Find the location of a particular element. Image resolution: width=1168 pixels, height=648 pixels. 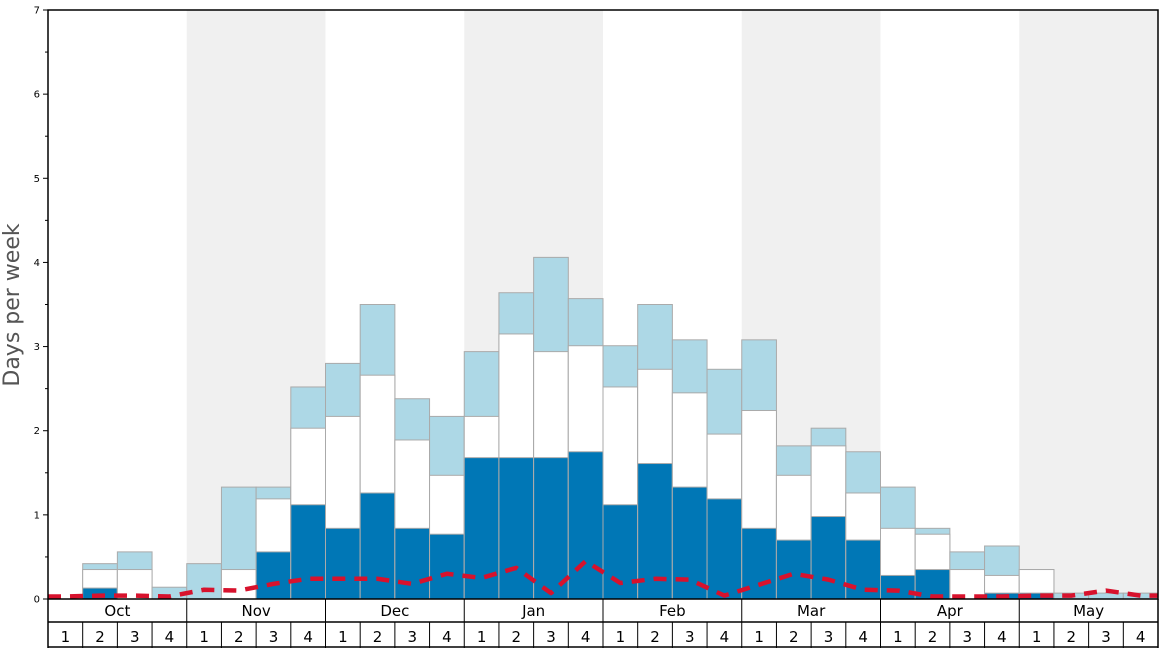

month-label-mar: Mar is located at coordinates (811, 611).